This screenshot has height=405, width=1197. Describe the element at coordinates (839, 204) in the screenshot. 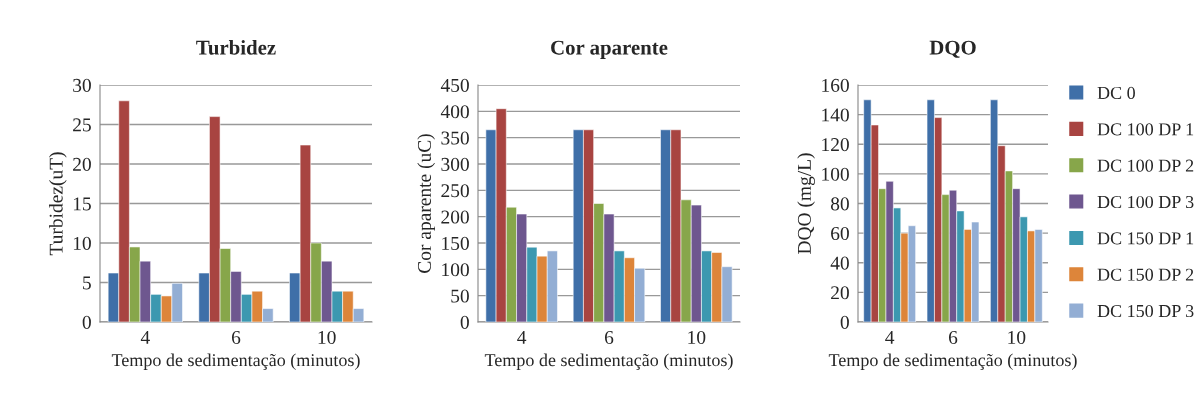

I see `y-tick-label: 80` at that location.